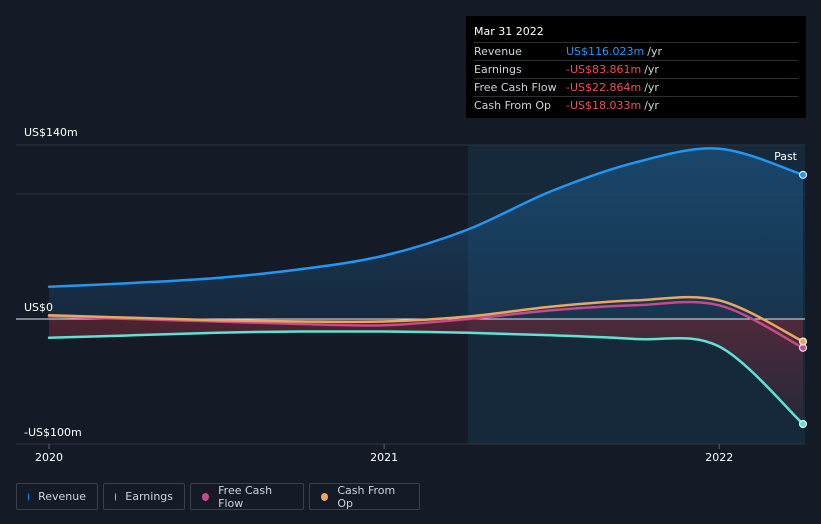  Describe the element at coordinates (498, 51) in the screenshot. I see `tooltip-label: Revenue` at that location.